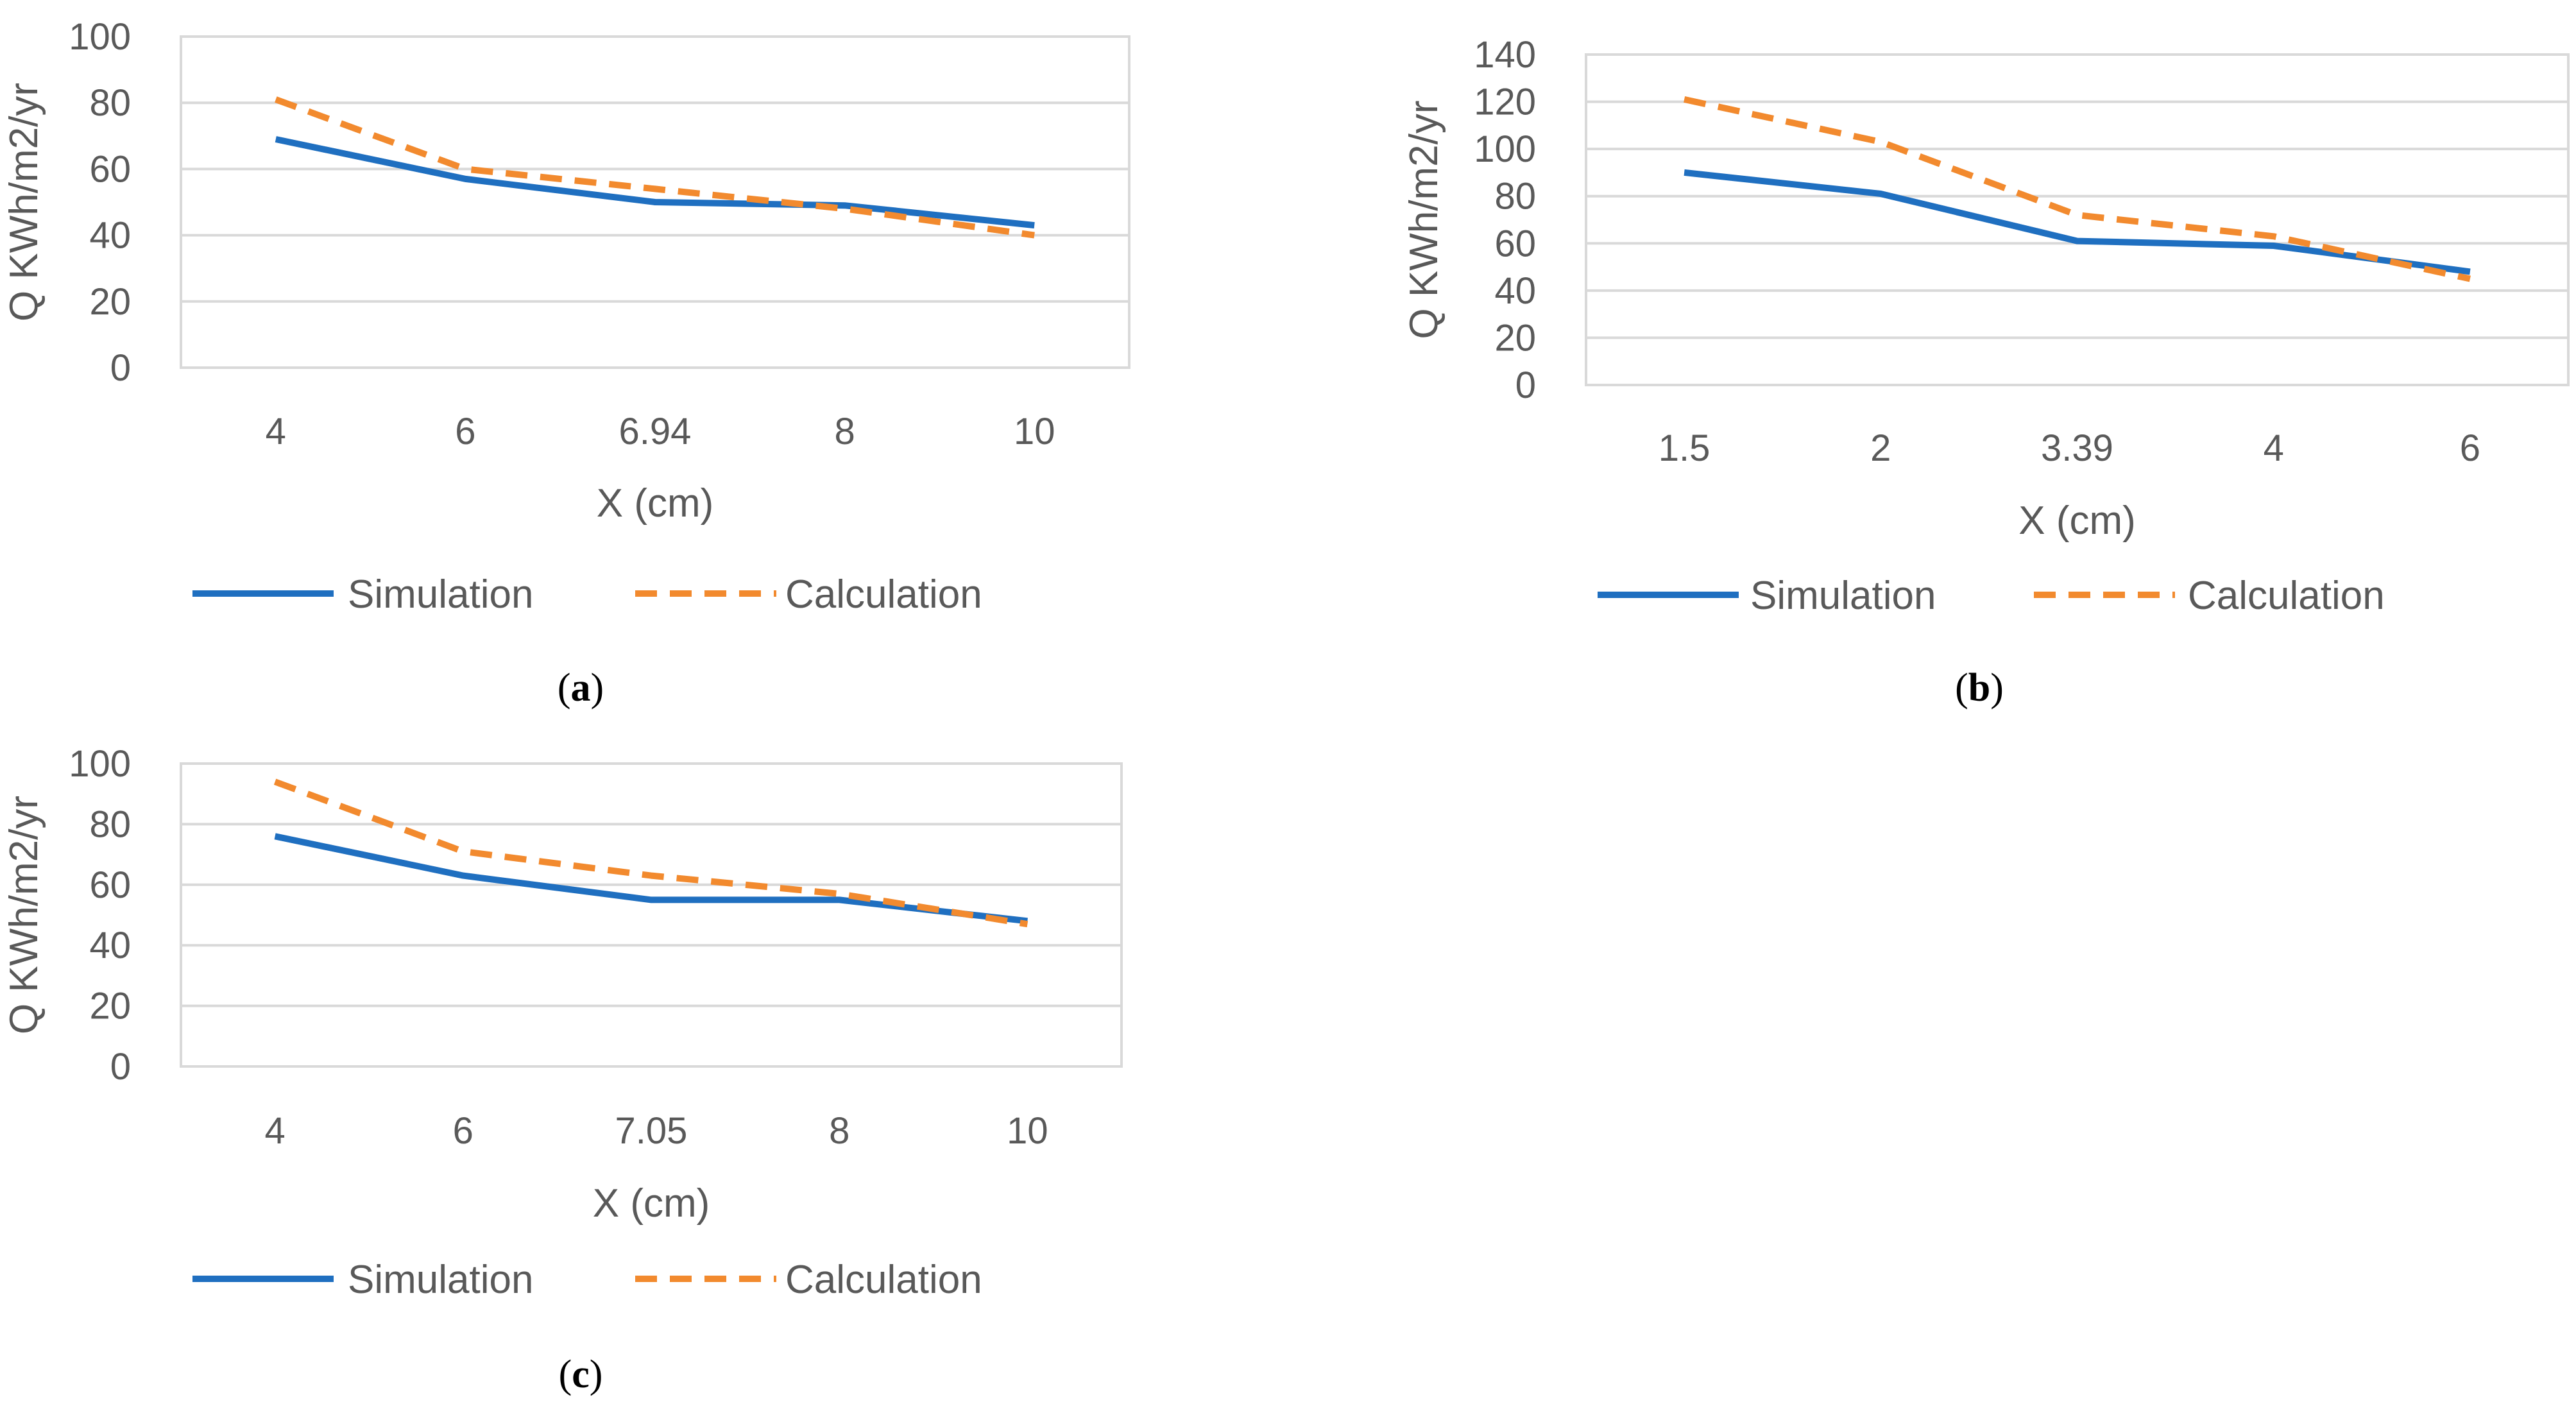 The width and height of the screenshot is (2576, 1420). I want to click on panel-caption: (a), so click(581, 688).